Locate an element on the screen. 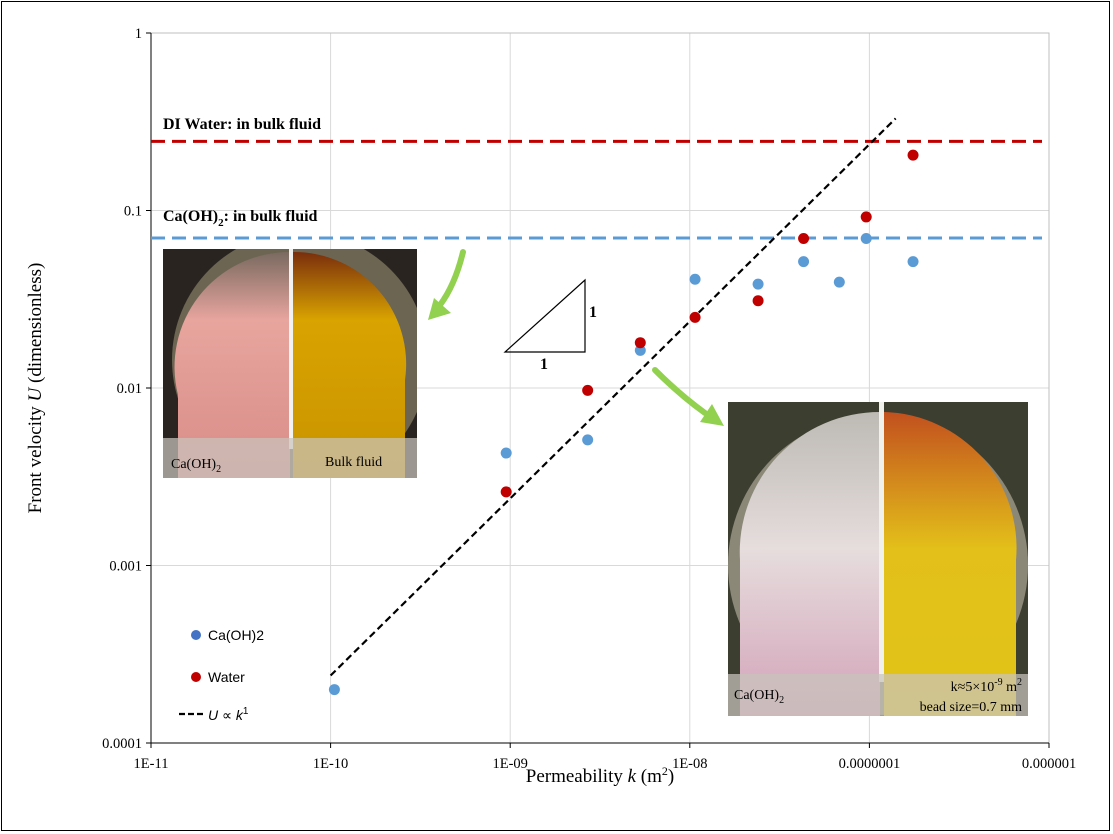  inset1-divider is located at coordinates (291, 349).